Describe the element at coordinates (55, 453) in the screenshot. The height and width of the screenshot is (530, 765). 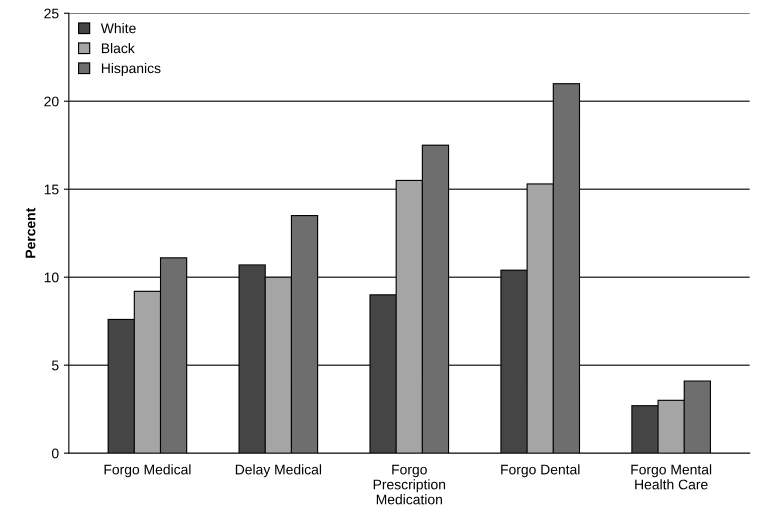
I see `y-tick-label: 0` at that location.